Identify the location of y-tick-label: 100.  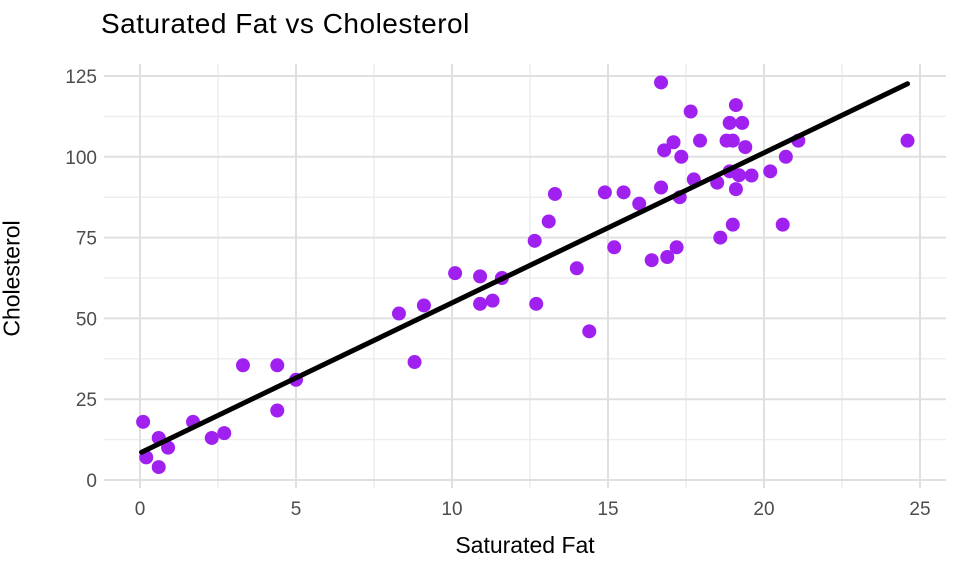
(81, 158).